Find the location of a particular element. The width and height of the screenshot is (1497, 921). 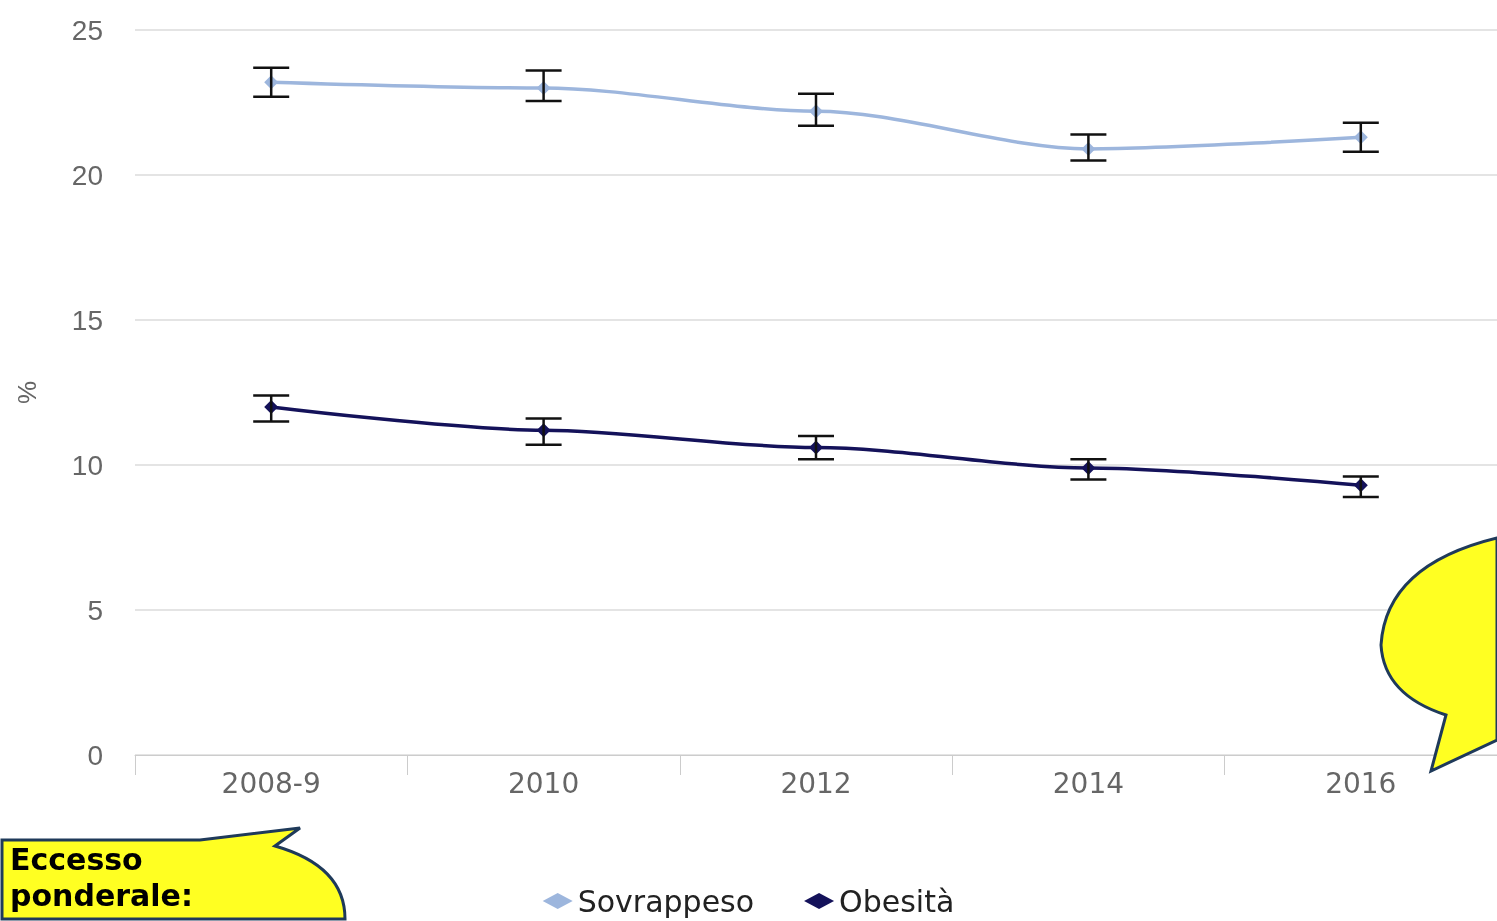

legend-label: Obesità is located at coordinates (897, 901).